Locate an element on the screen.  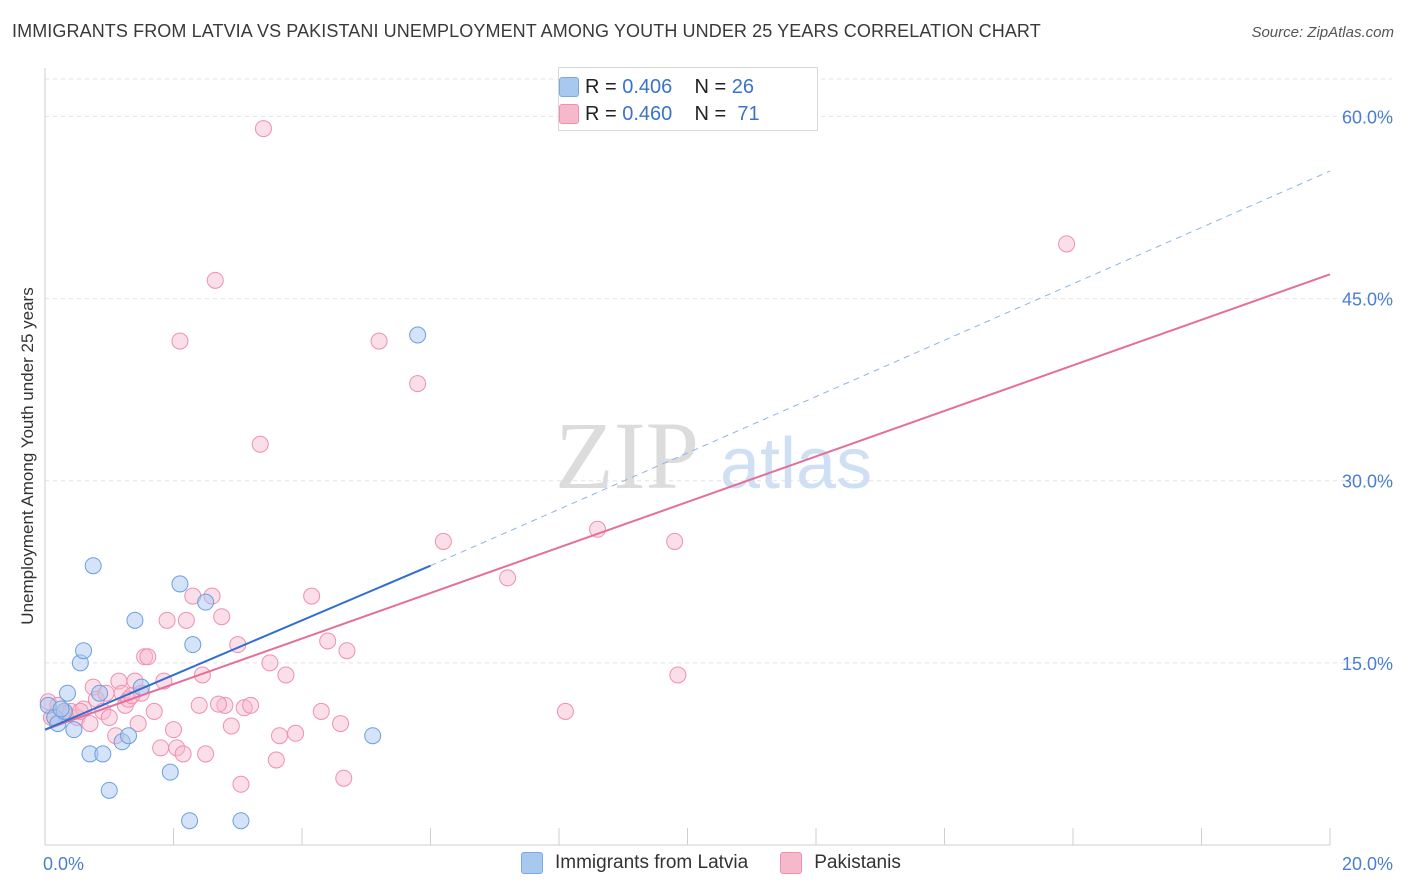
correlation-legend: R = 0.406 N = 26 R = 0.460 N = 71 is located at coordinates (688, 99).